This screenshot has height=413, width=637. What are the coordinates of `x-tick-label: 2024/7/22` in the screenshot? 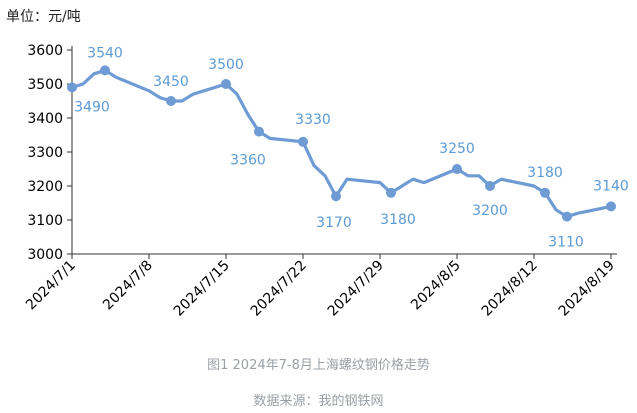 It's located at (279, 289).